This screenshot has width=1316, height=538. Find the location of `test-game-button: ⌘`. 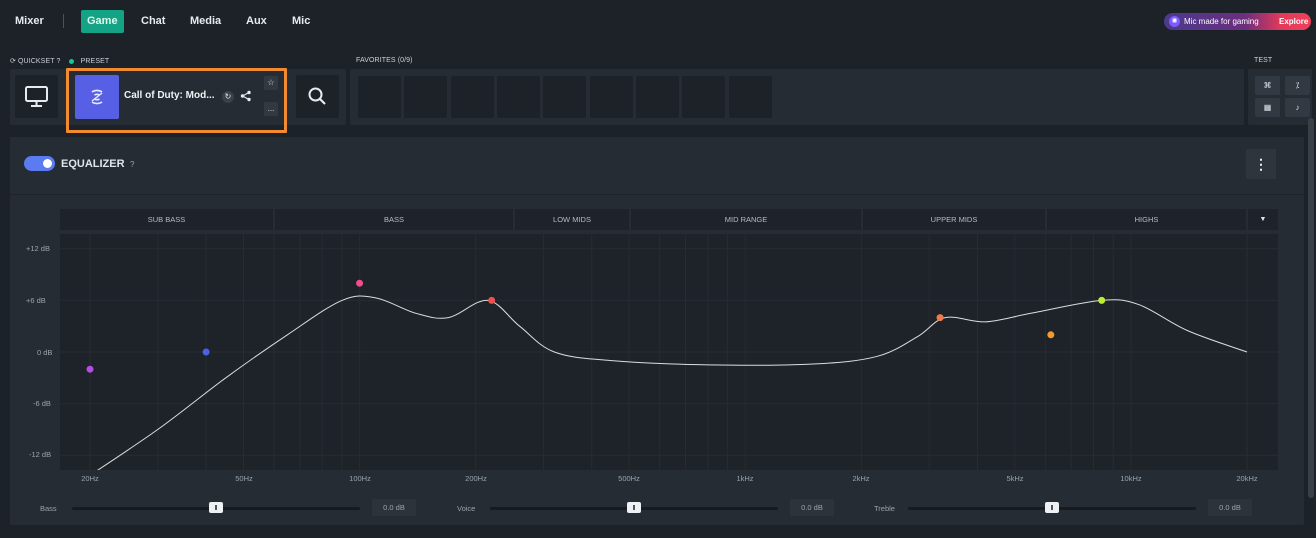

test-game-button: ⌘ is located at coordinates (1267, 85).